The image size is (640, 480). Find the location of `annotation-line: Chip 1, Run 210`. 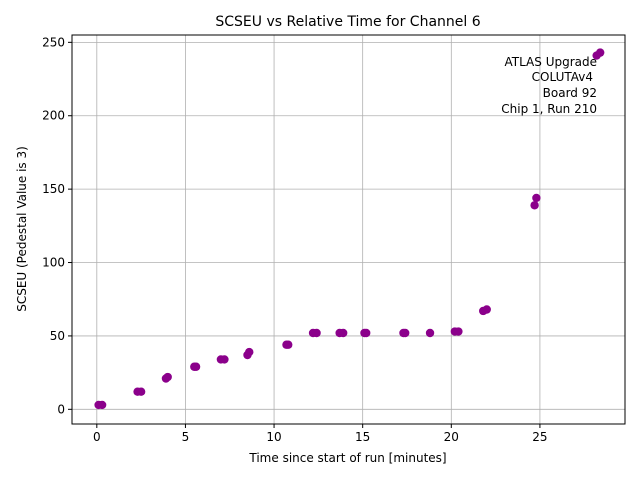

annotation-line: Chip 1, Run 210 is located at coordinates (549, 109).